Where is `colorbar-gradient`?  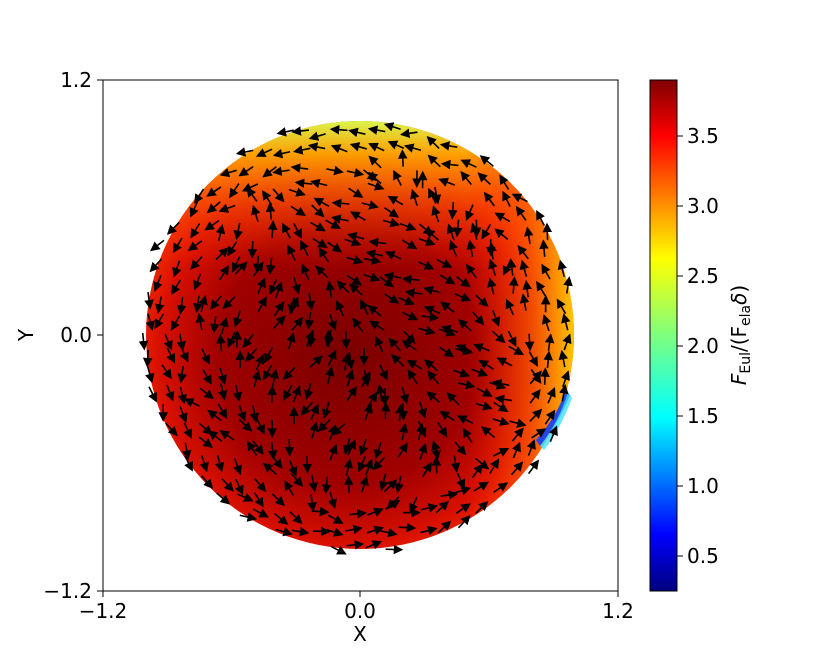 colorbar-gradient is located at coordinates (663, 335).